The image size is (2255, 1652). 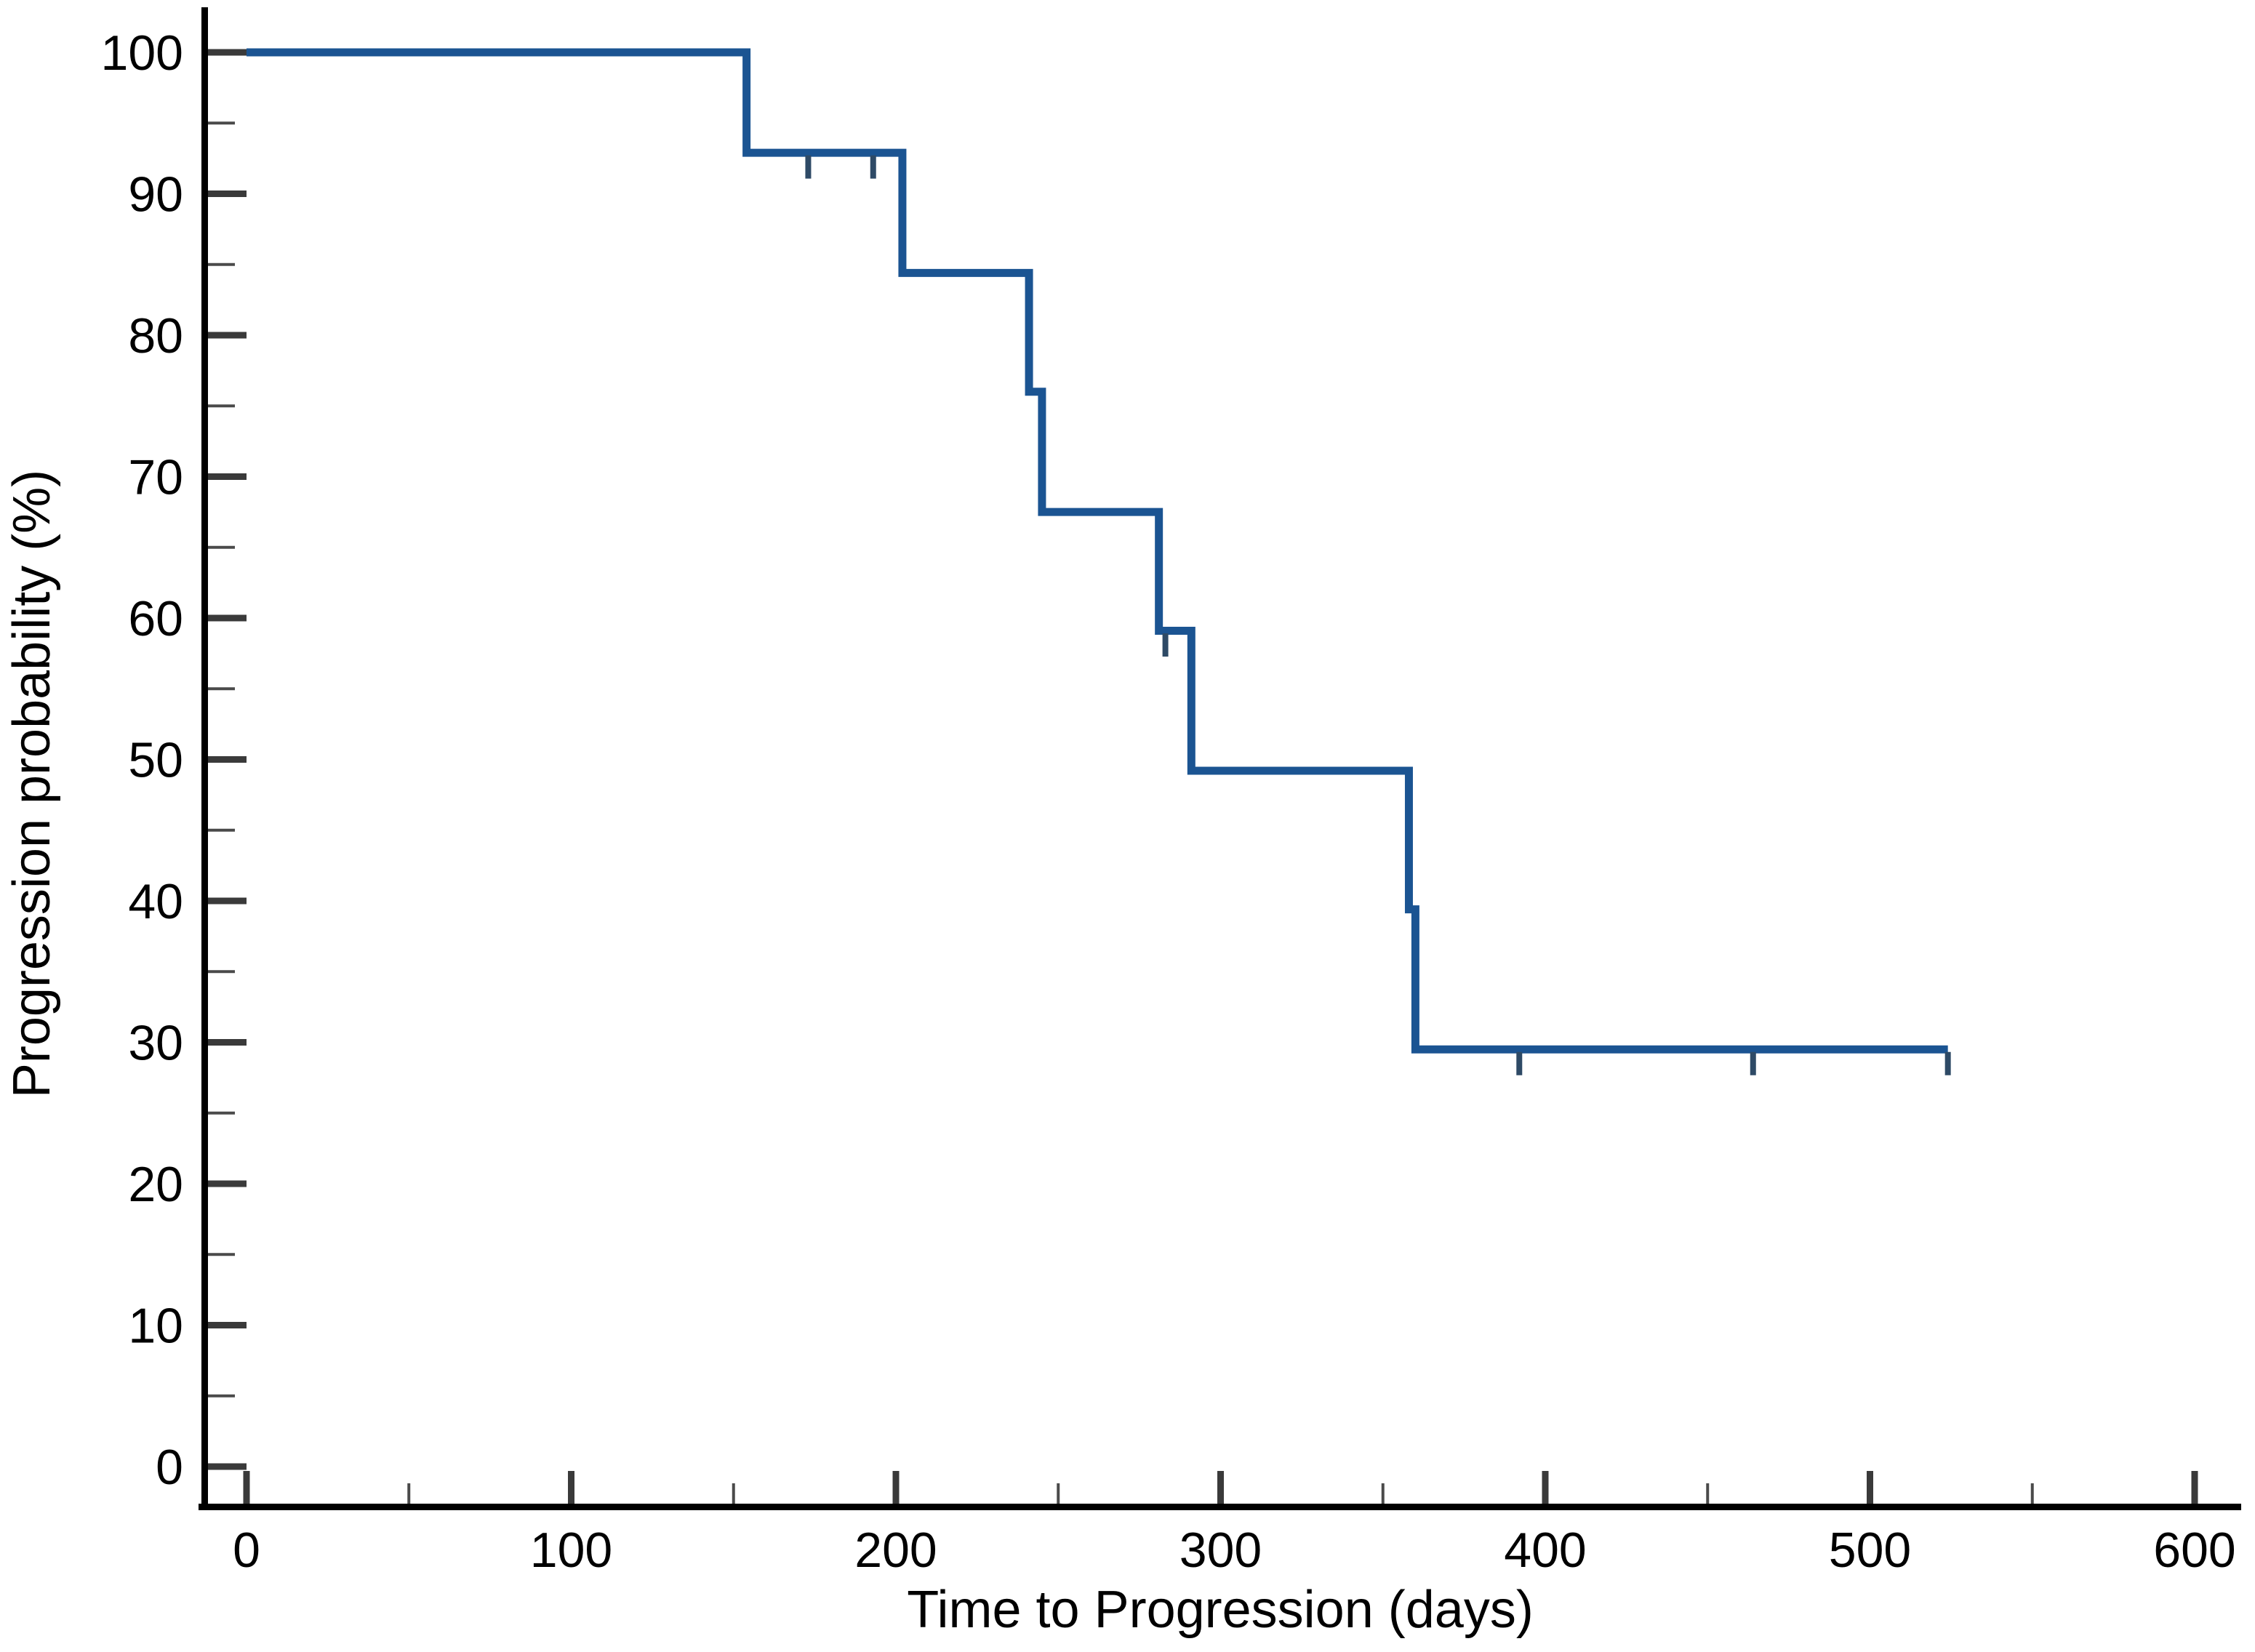 I want to click on x-tick-label: 600, so click(x=2194, y=1550).